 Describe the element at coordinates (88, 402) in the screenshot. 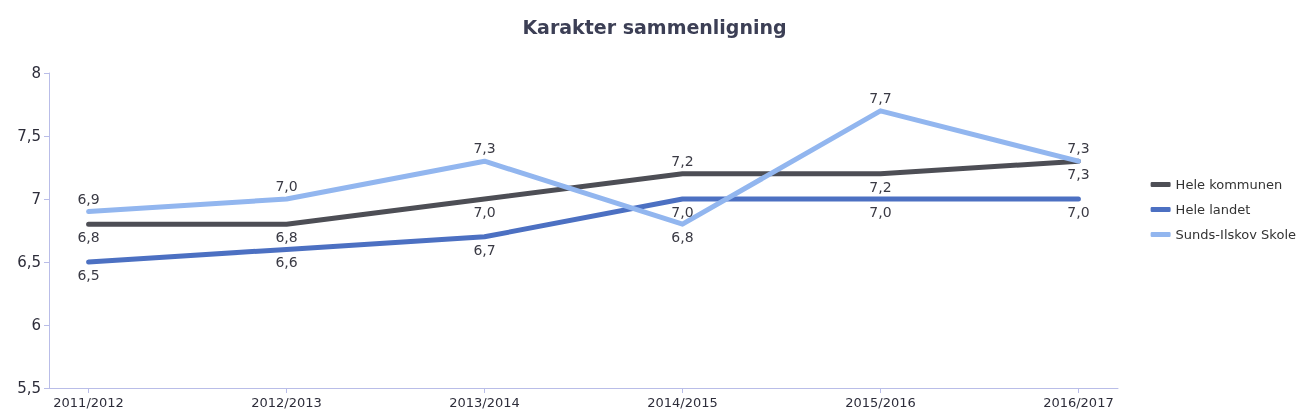

I see `x-tick-label: 2011/2012` at that location.